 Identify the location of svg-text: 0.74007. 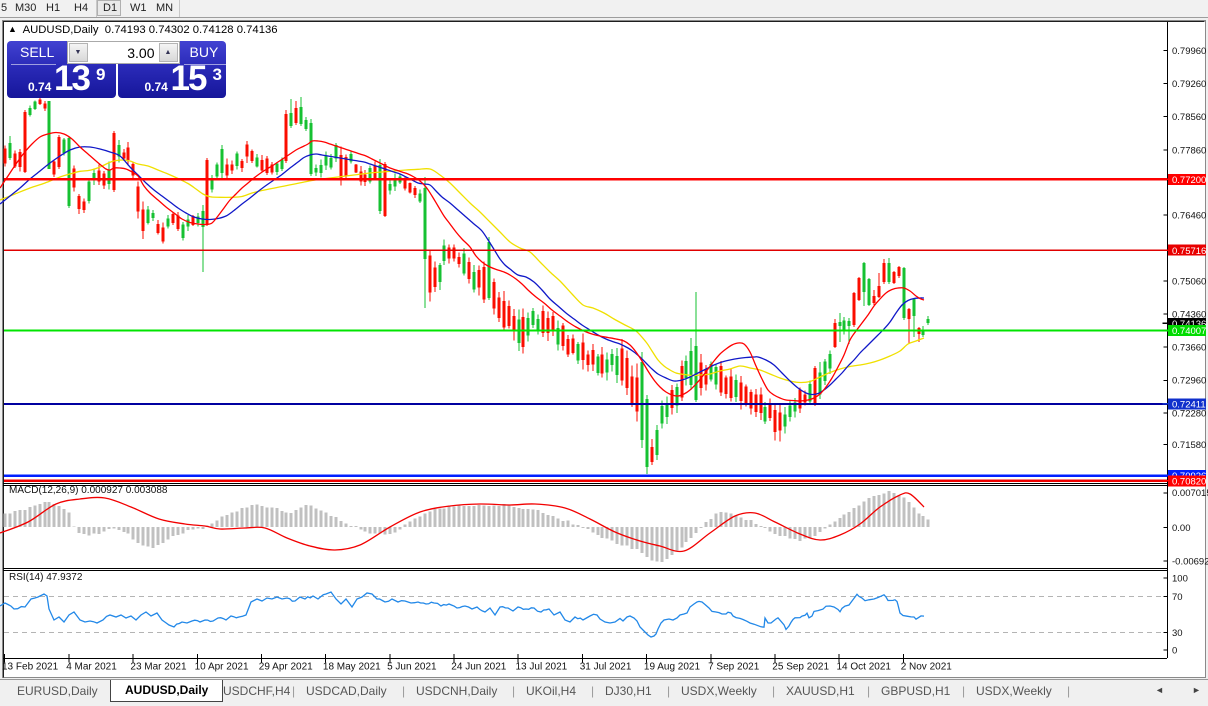
(1189, 331).